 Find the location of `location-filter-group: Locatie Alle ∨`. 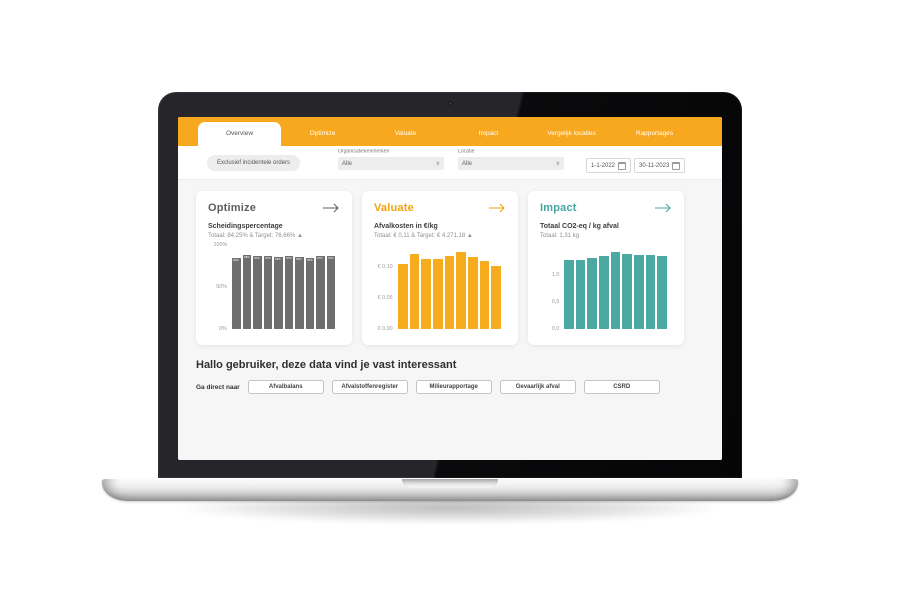

location-filter-group: Locatie Alle ∨ is located at coordinates (511, 159).